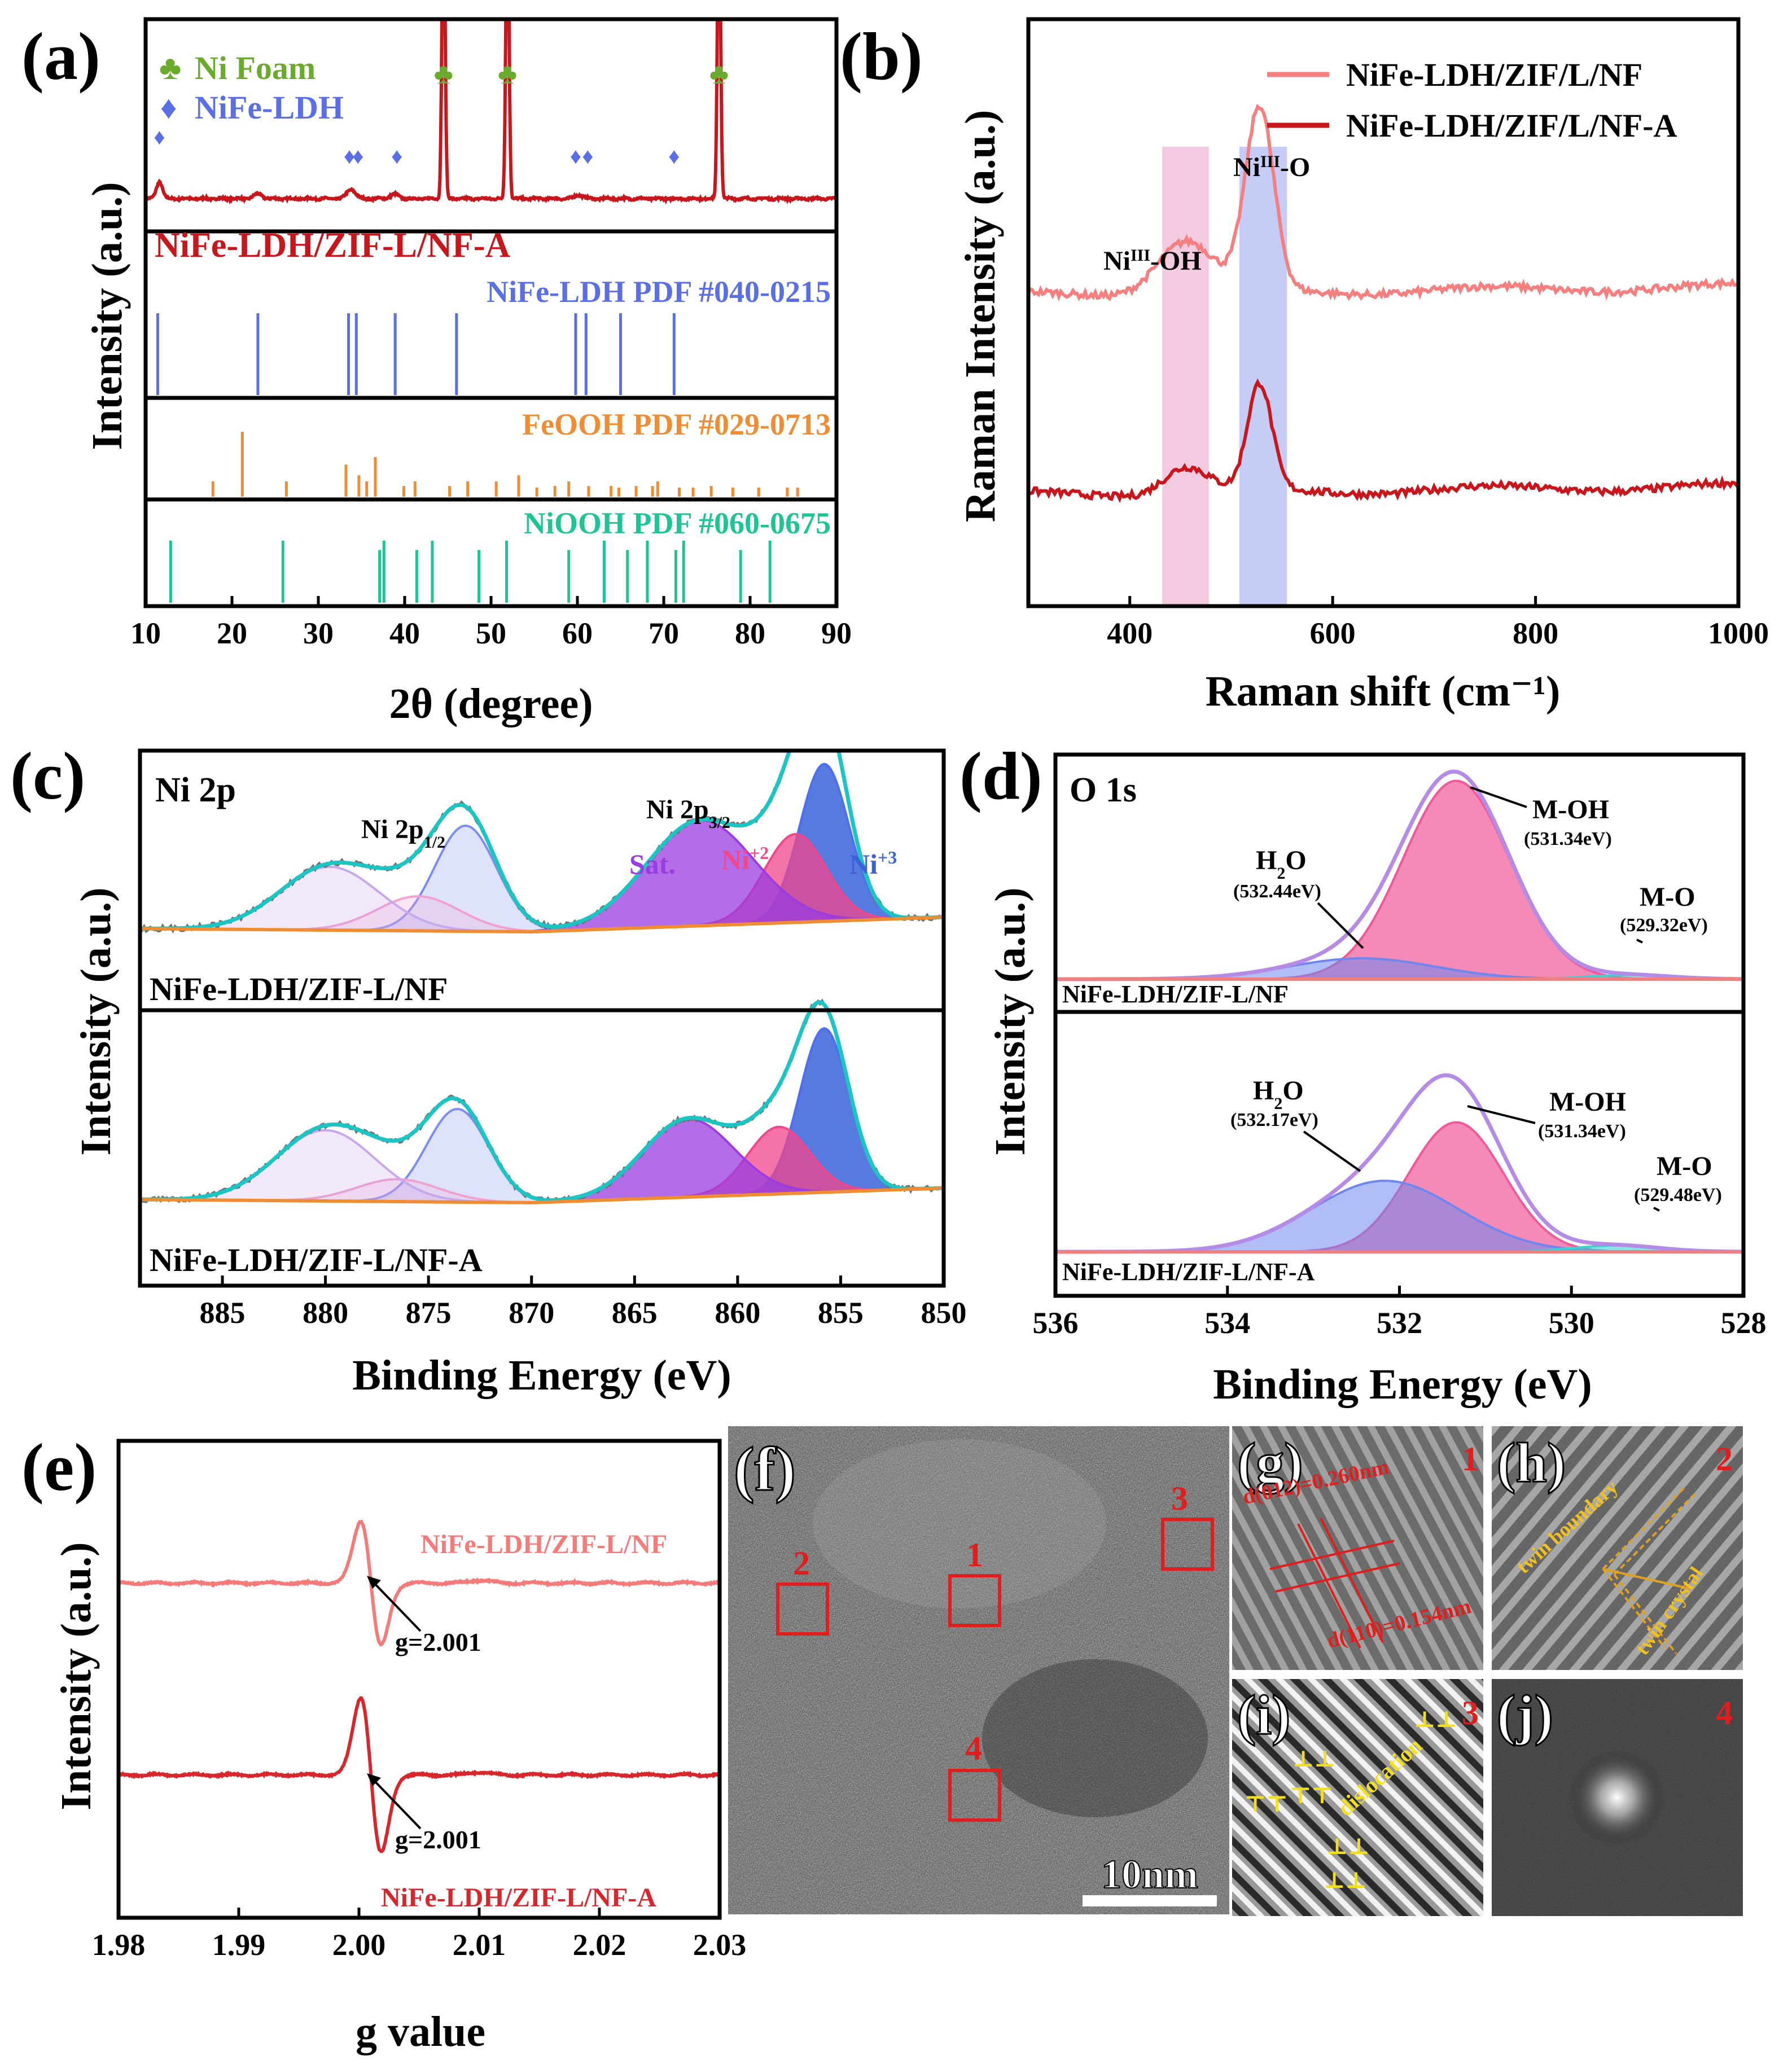 The height and width of the screenshot is (2069, 1792). I want to click on epr-series-nf, so click(419, 1583).